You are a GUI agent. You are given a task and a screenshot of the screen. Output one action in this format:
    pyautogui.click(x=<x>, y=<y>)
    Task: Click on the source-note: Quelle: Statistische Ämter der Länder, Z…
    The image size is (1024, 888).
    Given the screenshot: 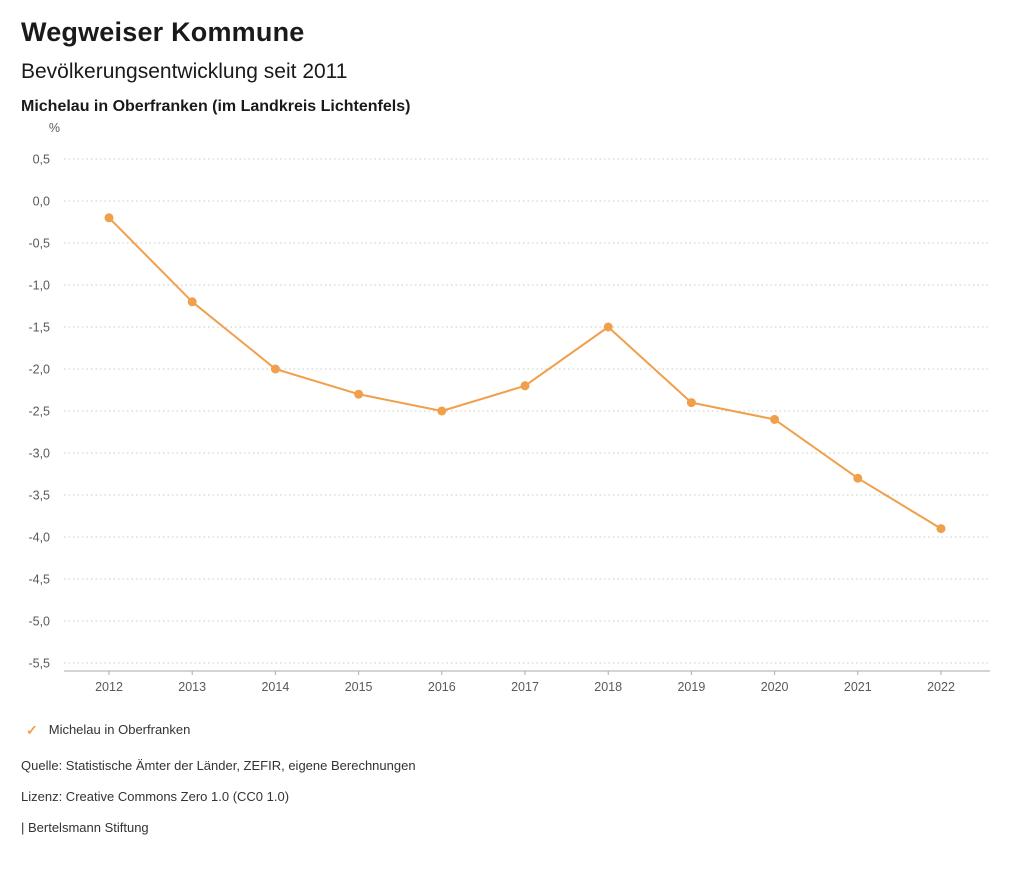 What is the action you would take?
    pyautogui.click(x=218, y=765)
    